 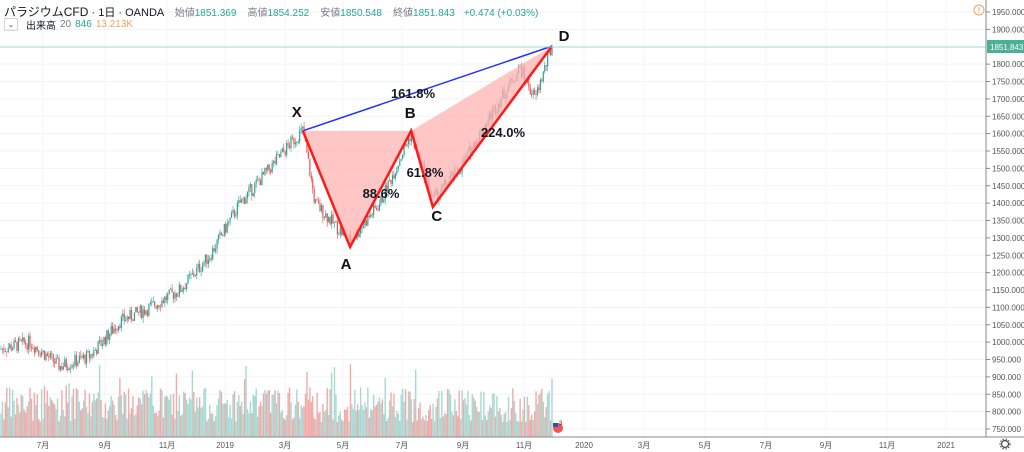 I want to click on chevron-down-icon: ⌄, so click(x=11, y=24).